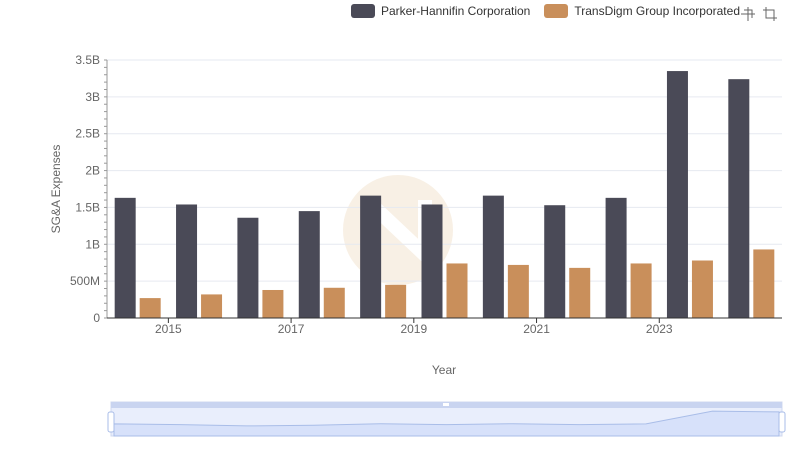 The width and height of the screenshot is (800, 461). Describe the element at coordinates (291, 329) in the screenshot. I see `x-tick-label: 2017` at that location.